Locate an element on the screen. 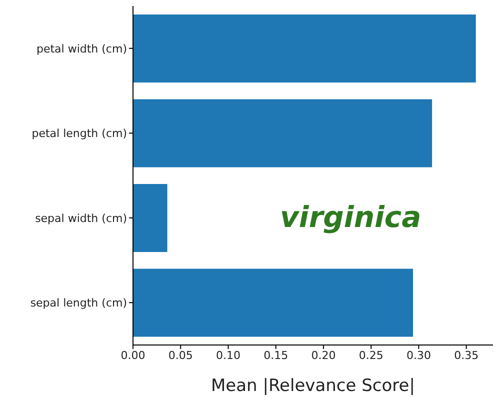 This screenshot has width=495, height=401. x-tick-label: 0.00 is located at coordinates (133, 355).